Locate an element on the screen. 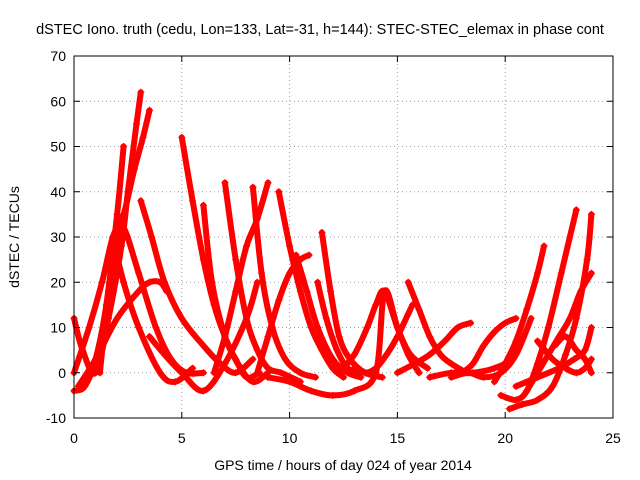  y-axis-label: dSTEC / TECUs is located at coordinates (14, 237).